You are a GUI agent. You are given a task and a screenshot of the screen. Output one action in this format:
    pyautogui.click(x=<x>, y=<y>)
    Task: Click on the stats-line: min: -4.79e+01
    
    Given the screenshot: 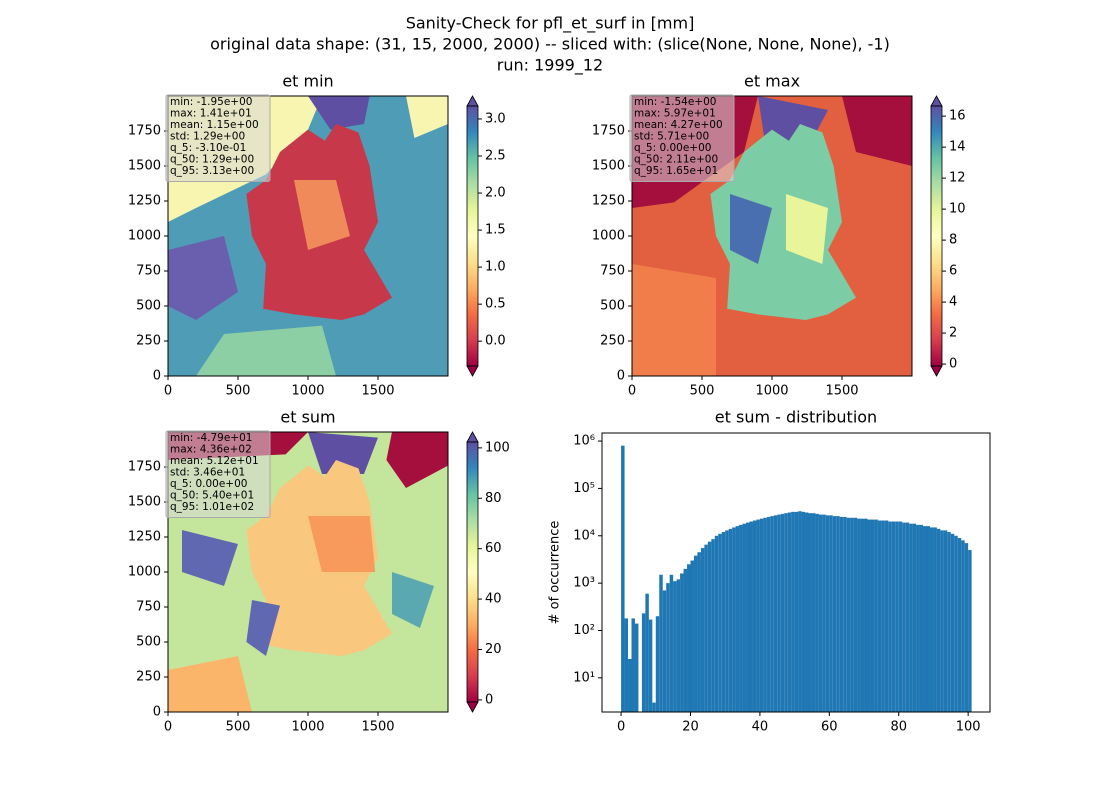 What is the action you would take?
    pyautogui.click(x=211, y=438)
    